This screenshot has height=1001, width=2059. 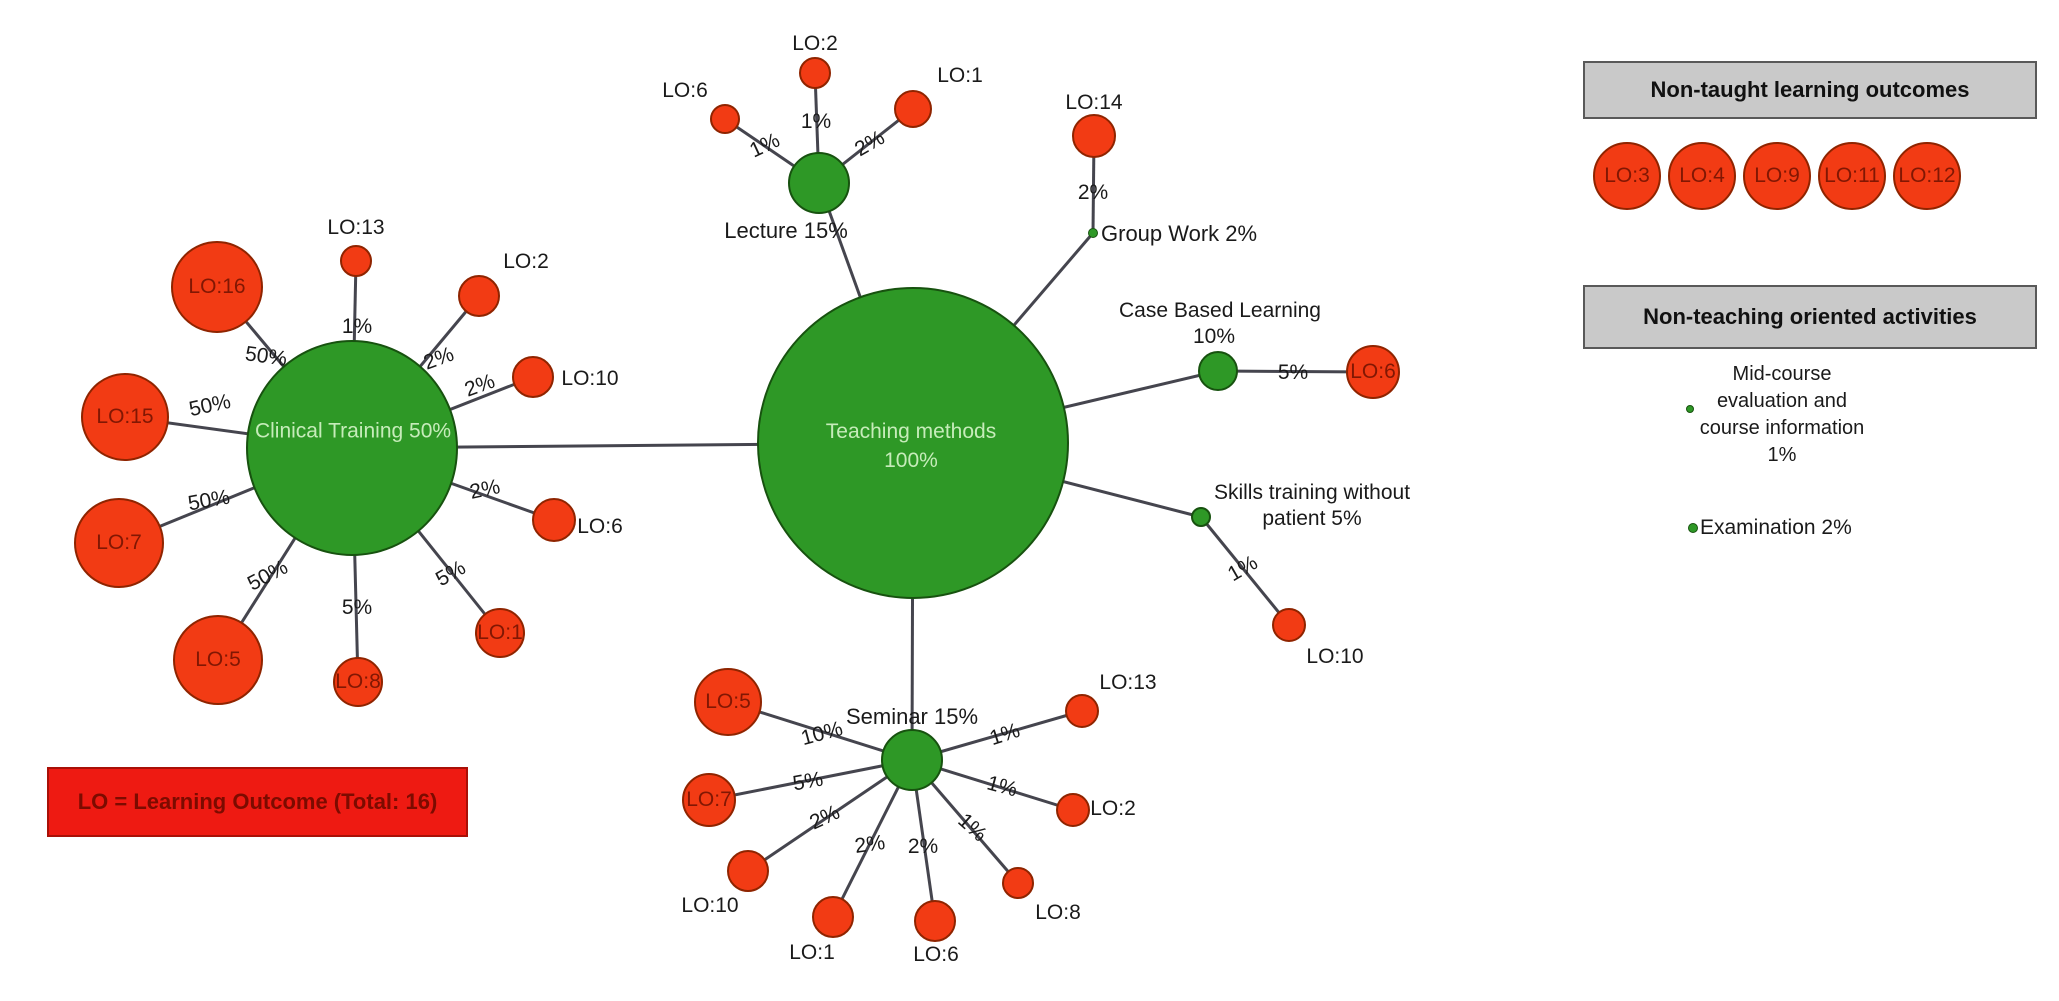 I want to click on case-lo6-node, so click(x=1373, y=372).